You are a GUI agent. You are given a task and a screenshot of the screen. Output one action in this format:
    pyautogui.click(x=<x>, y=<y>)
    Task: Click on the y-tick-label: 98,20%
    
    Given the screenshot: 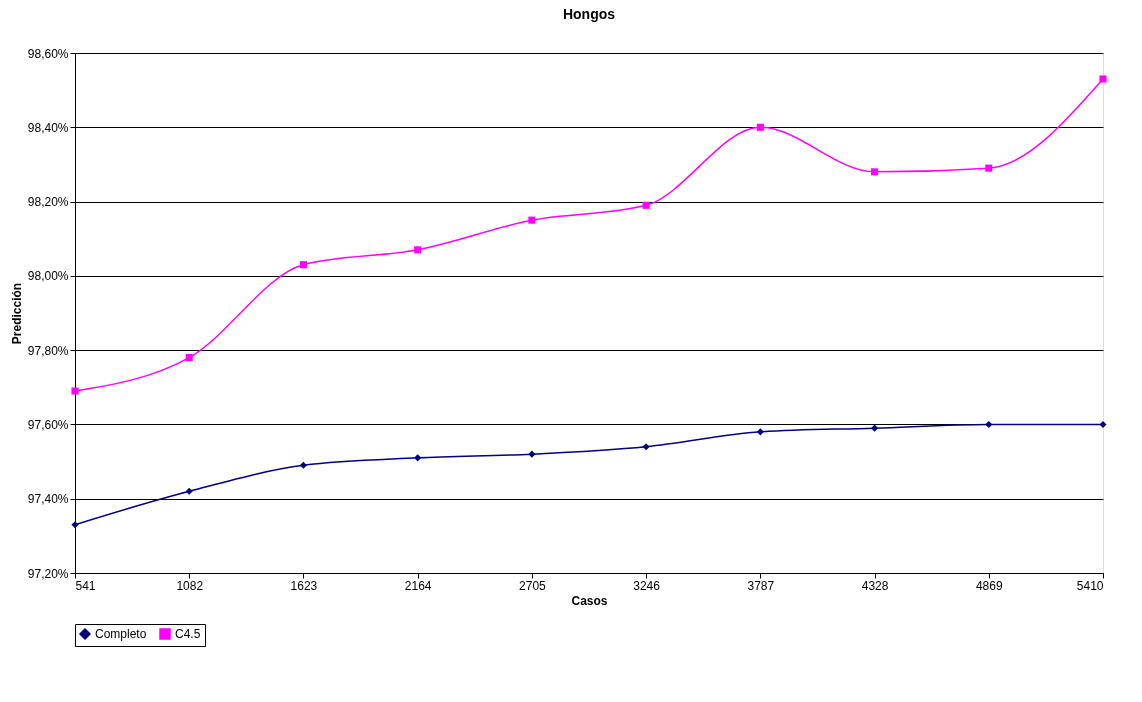 What is the action you would take?
    pyautogui.click(x=48, y=202)
    